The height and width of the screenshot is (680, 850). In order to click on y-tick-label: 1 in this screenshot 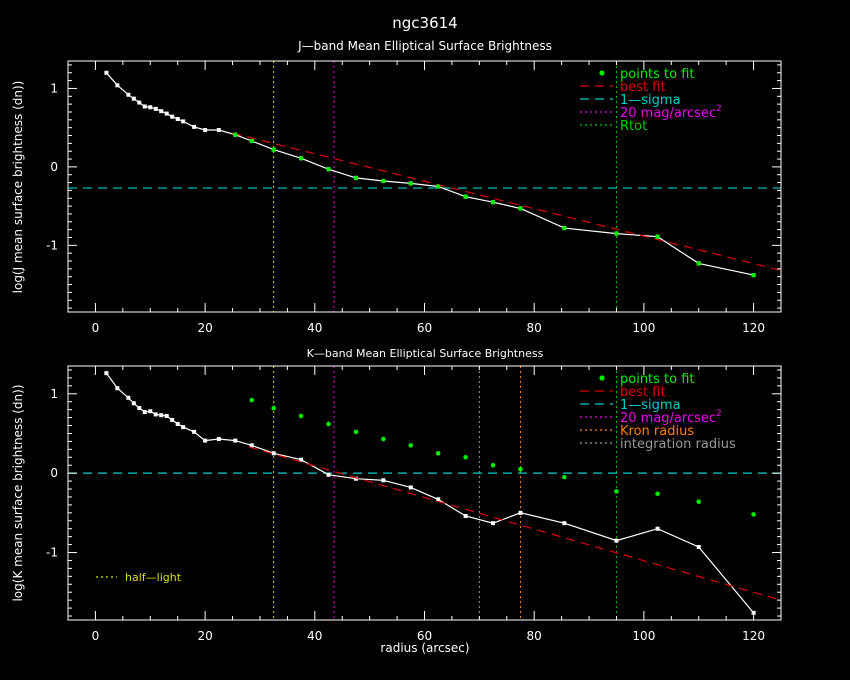, I will do `click(54, 88)`.